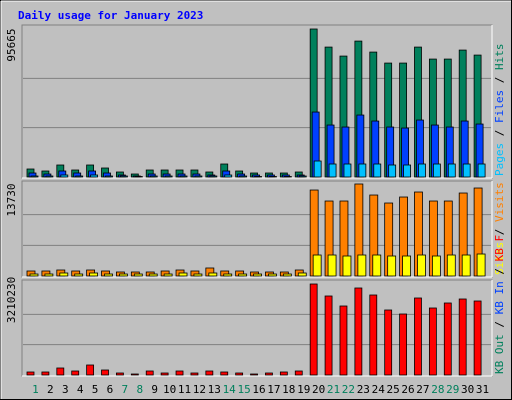 This screenshot has height=400, width=512. What do you see at coordinates (214, 389) in the screenshot?
I see `x-tick-label: 13` at bounding box center [214, 389].